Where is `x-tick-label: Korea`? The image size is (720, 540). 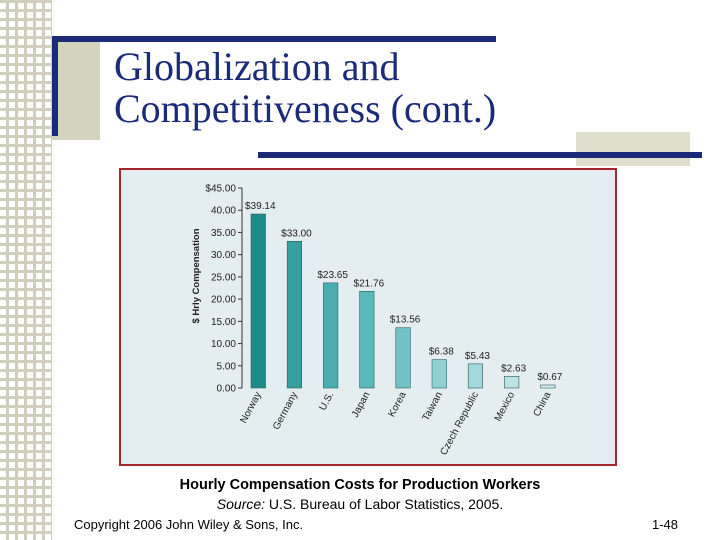
x-tick-label: Korea is located at coordinates (397, 404).